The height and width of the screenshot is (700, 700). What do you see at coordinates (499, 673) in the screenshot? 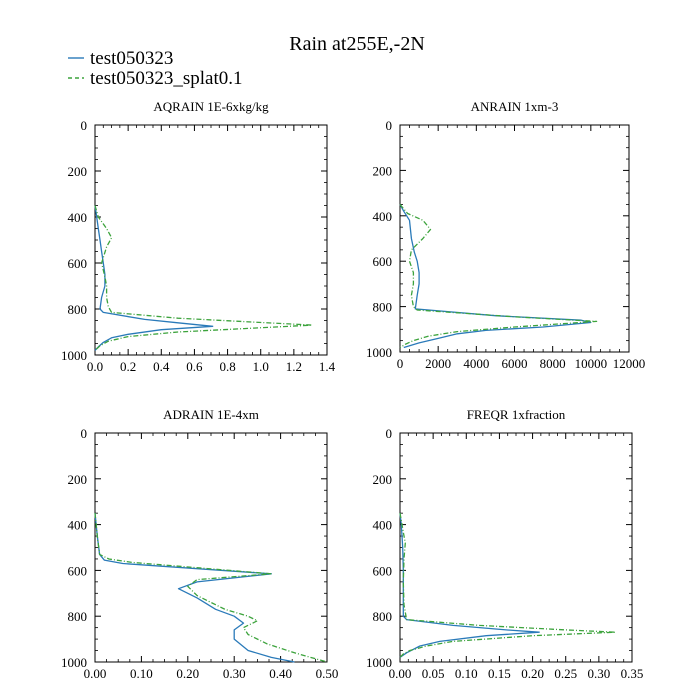
I see `x-tick-label: 0.15` at bounding box center [499, 673].